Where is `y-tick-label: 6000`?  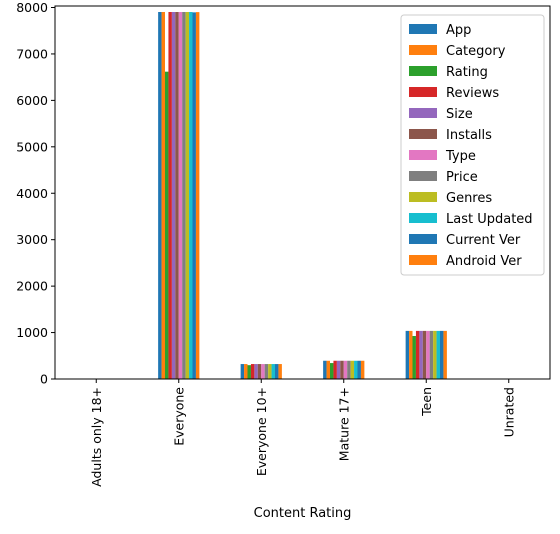
y-tick-label: 6000 is located at coordinates (32, 100).